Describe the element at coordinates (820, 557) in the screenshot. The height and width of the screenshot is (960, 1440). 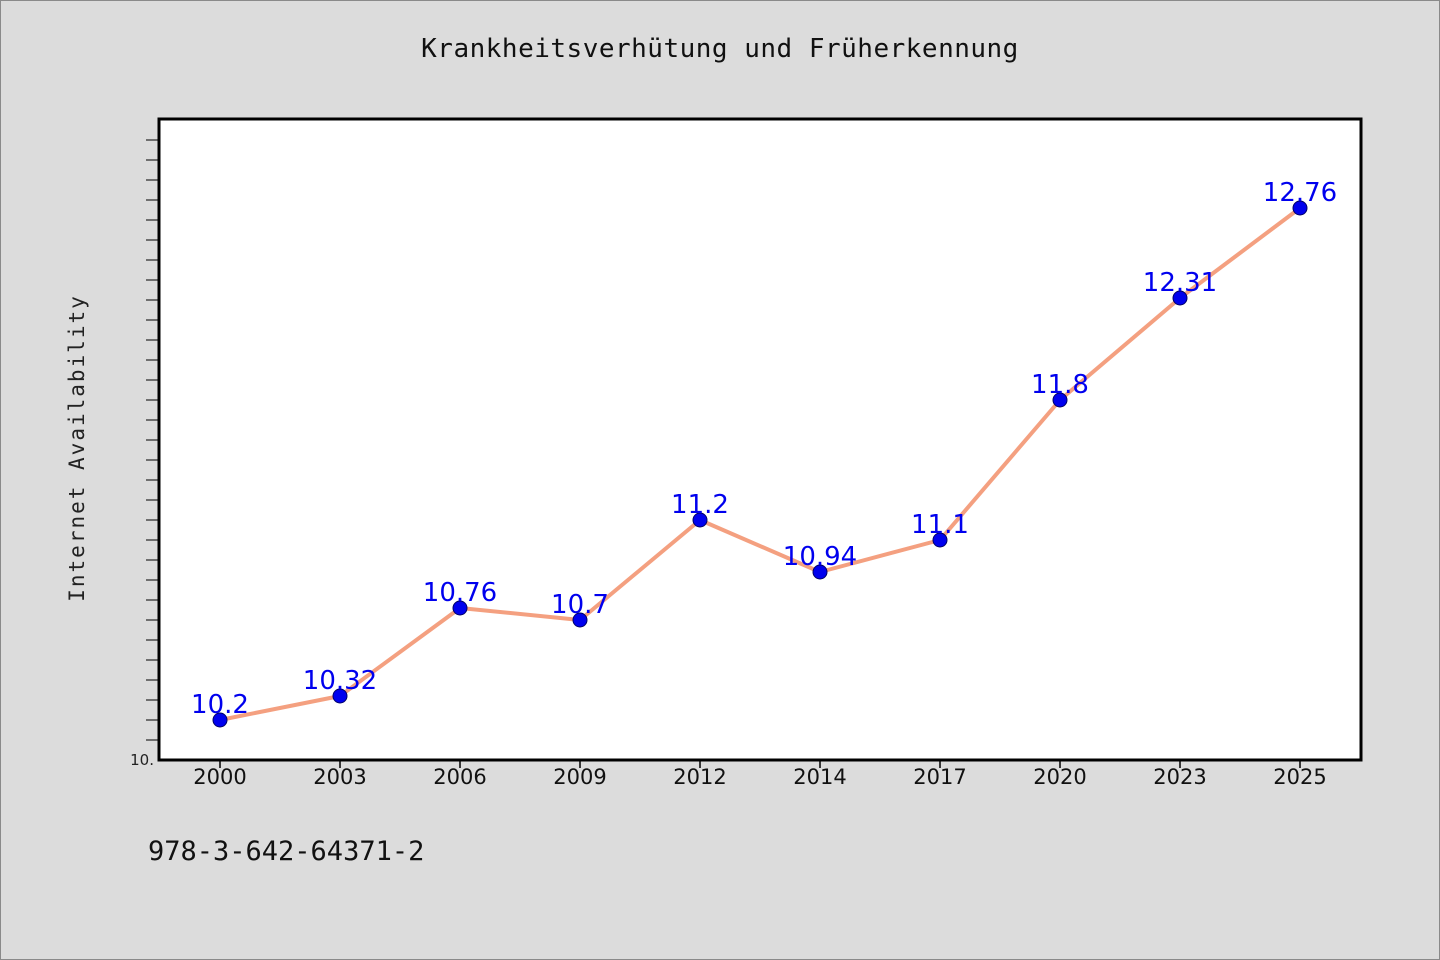
I see `data-label: 10.94` at that location.